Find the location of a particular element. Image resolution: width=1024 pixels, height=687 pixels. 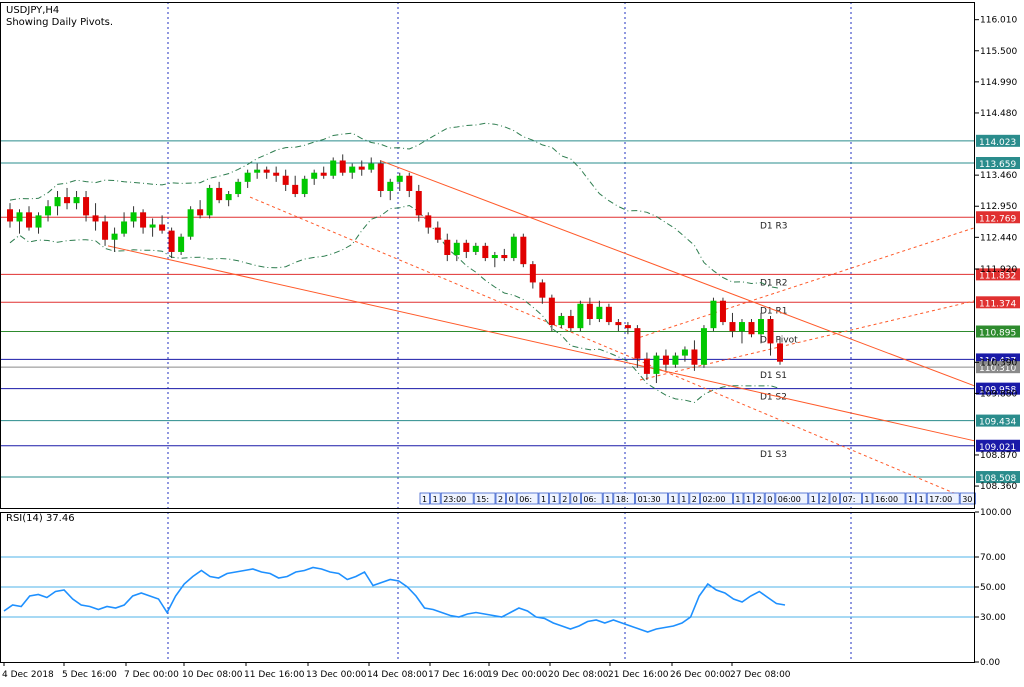

time-strip-label-23: 0 is located at coordinates (769, 499).